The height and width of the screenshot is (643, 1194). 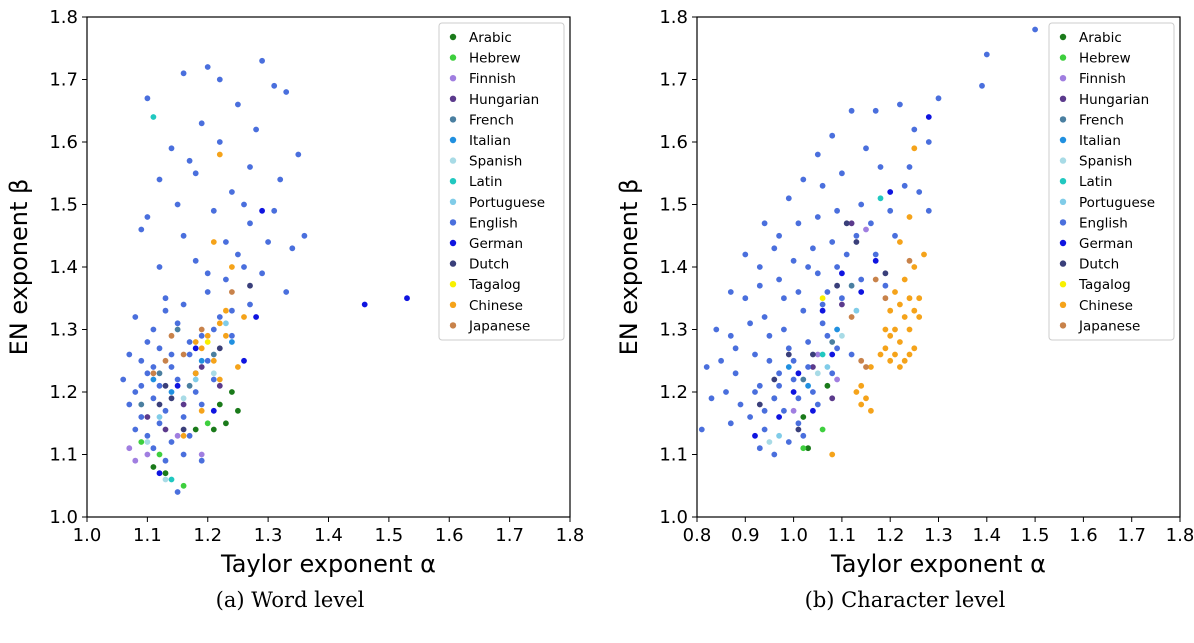 What do you see at coordinates (1063, 78) in the screenshot?
I see `legend-marker-finnish` at bounding box center [1063, 78].